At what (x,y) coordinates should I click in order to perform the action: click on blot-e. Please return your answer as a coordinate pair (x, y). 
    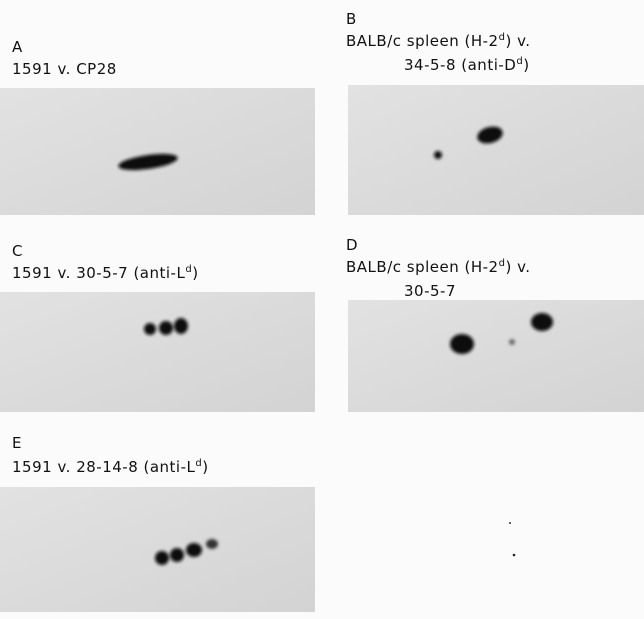
    Looking at the image, I should click on (157, 549).